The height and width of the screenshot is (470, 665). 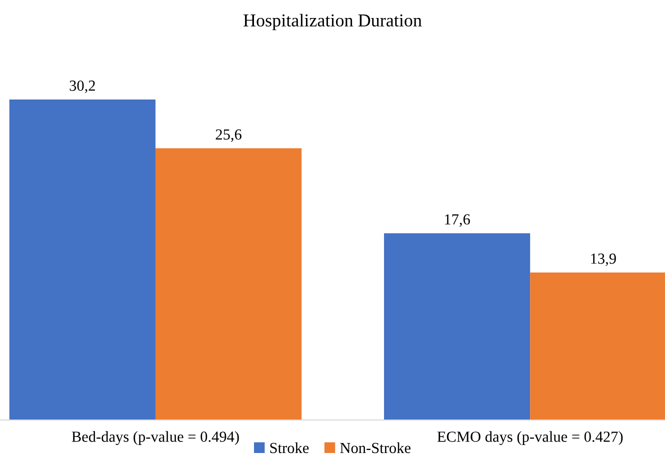 I want to click on legend-label: Stroke, so click(x=289, y=448).